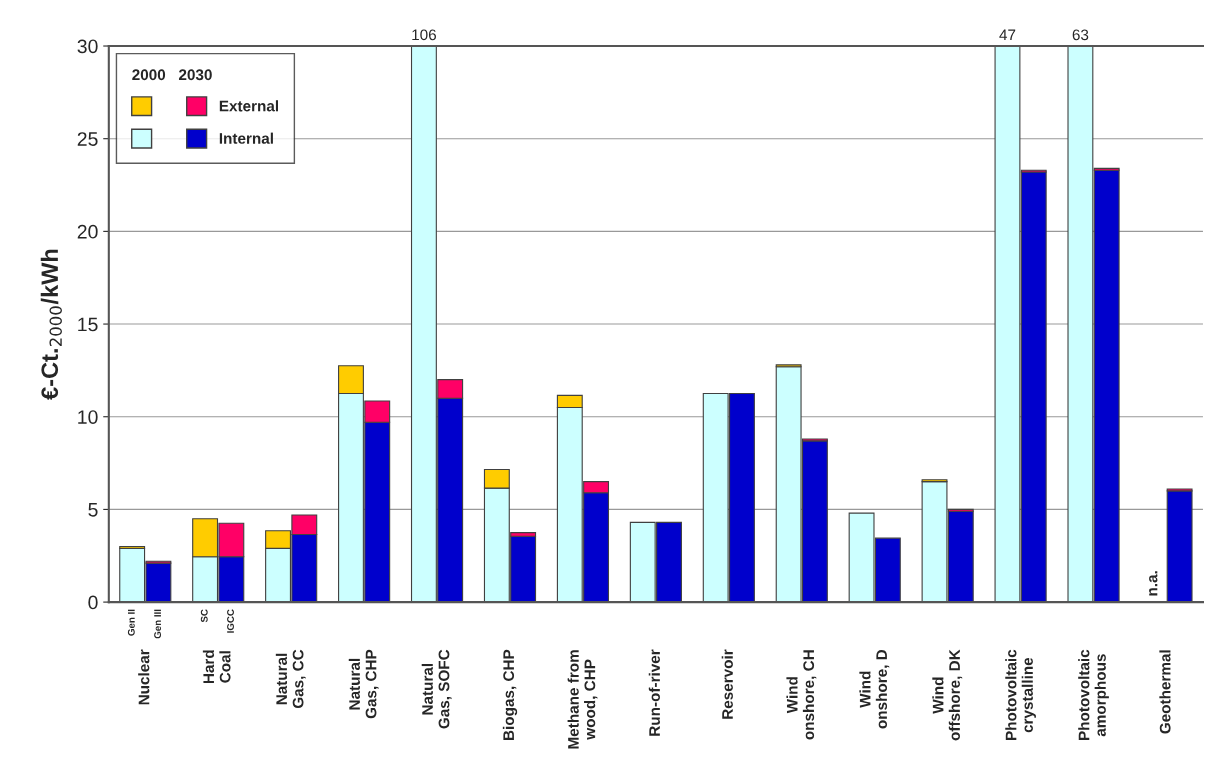 The image size is (1209, 767). Describe the element at coordinates (290, 679) in the screenshot. I see `x-tick-label: Natural Gas, CC` at that location.